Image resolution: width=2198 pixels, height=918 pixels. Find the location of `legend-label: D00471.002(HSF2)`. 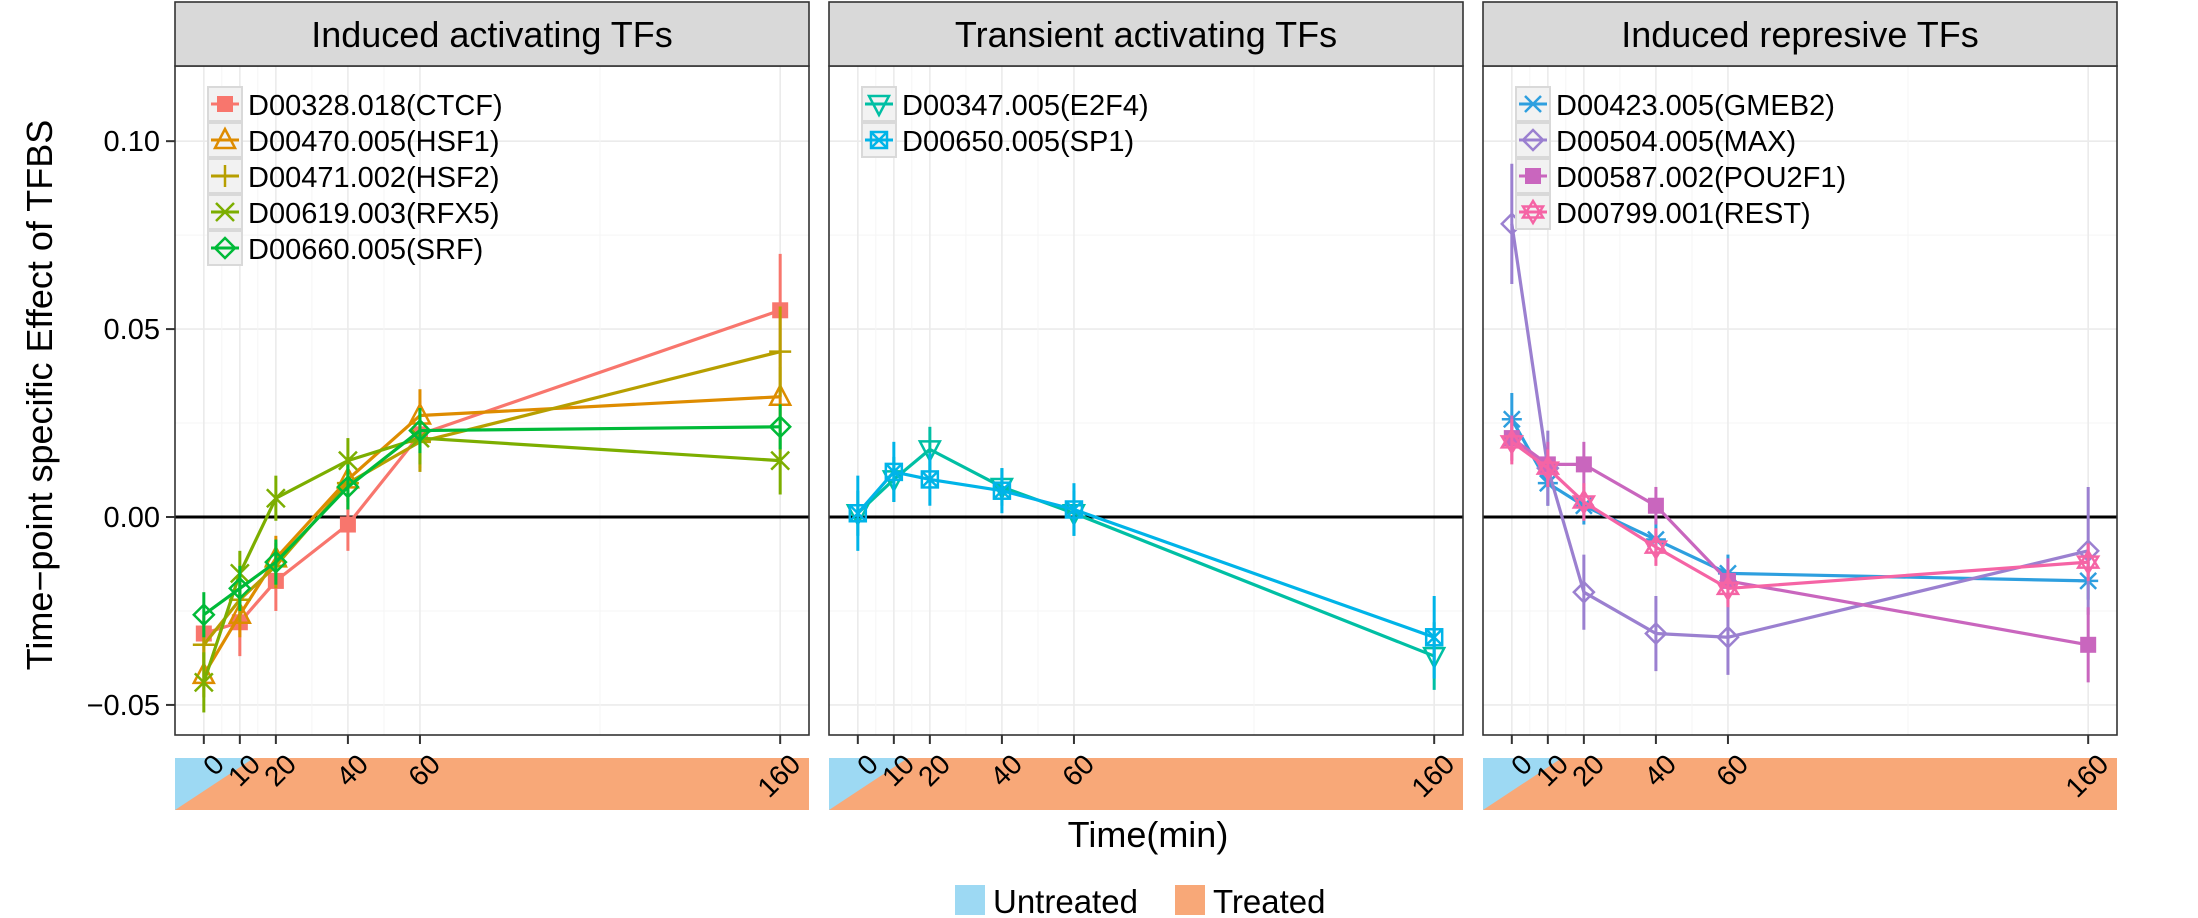

legend-label: D00471.002(HSF2) is located at coordinates (373, 178).